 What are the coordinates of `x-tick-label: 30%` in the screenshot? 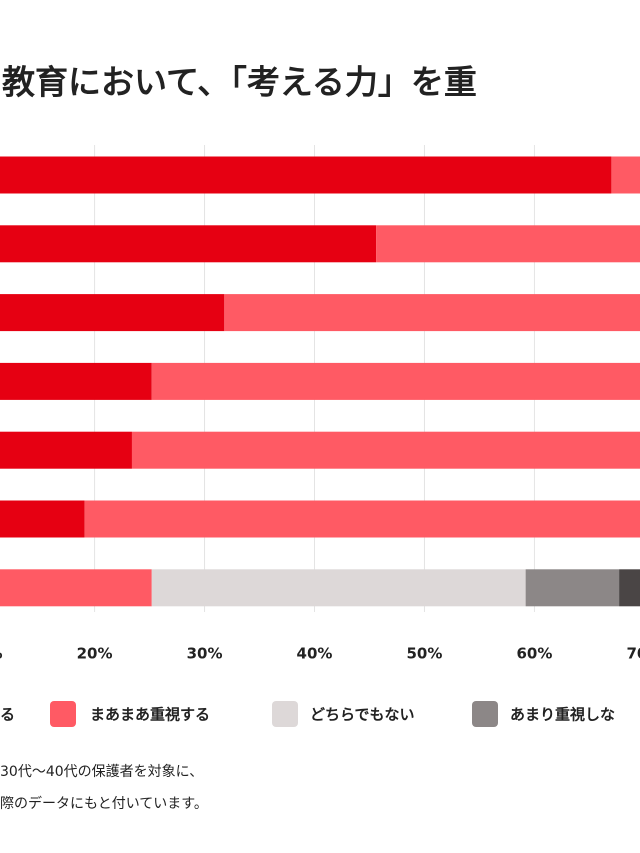 It's located at (205, 654).